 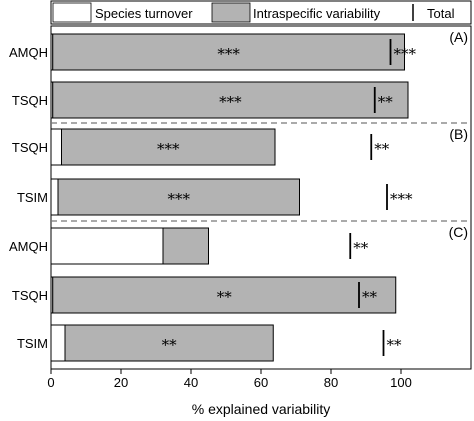 What do you see at coordinates (121, 382) in the screenshot?
I see `x-tick-label: 20` at bounding box center [121, 382].